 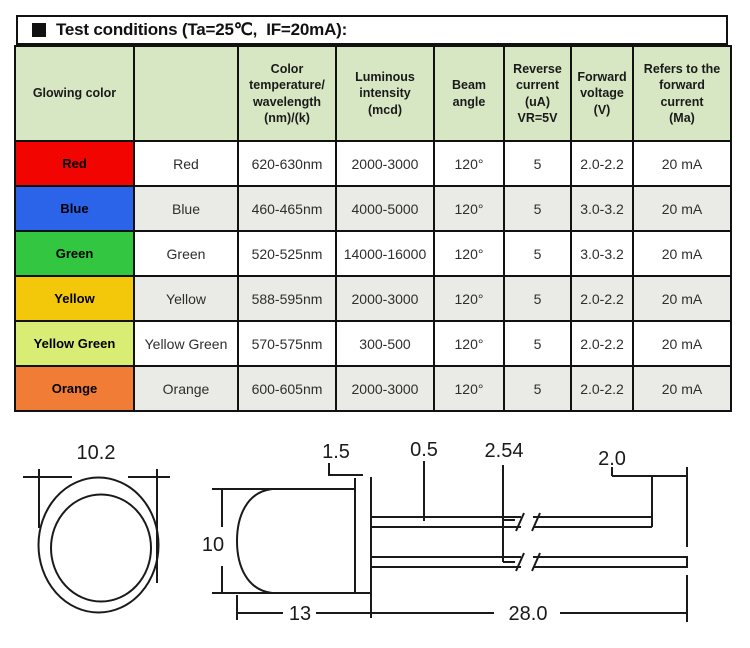 What do you see at coordinates (186, 93) in the screenshot?
I see `header-spacer` at bounding box center [186, 93].